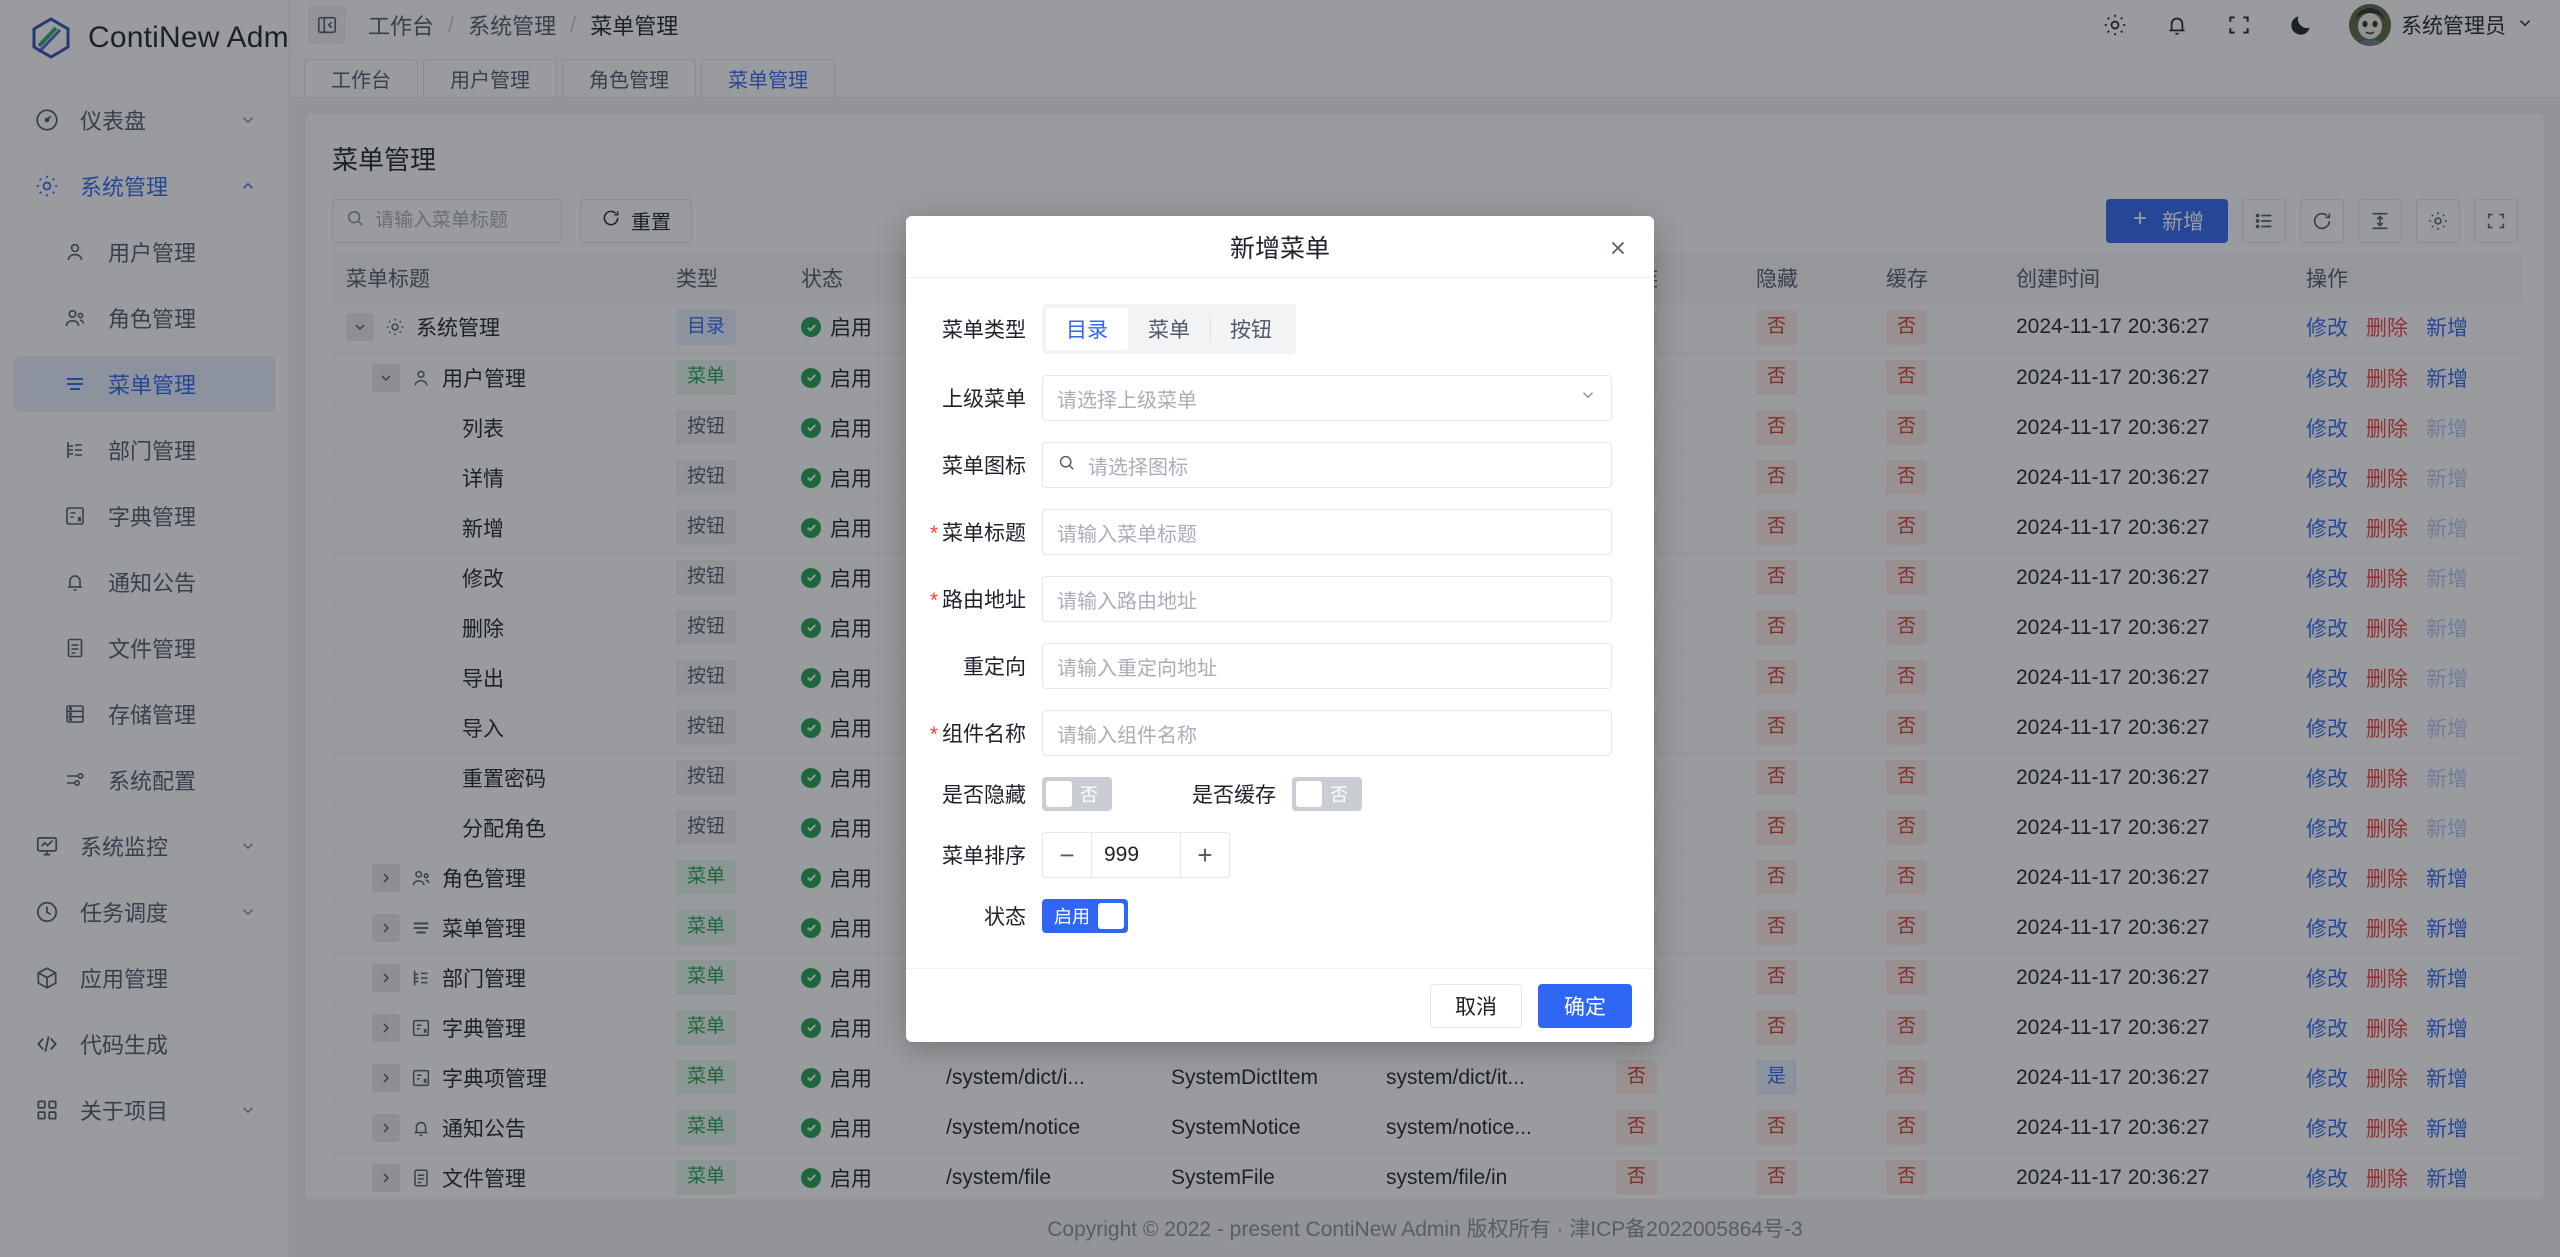  What do you see at coordinates (1087, 329) in the screenshot?
I see `menu-type-option-directory: 目录` at bounding box center [1087, 329].